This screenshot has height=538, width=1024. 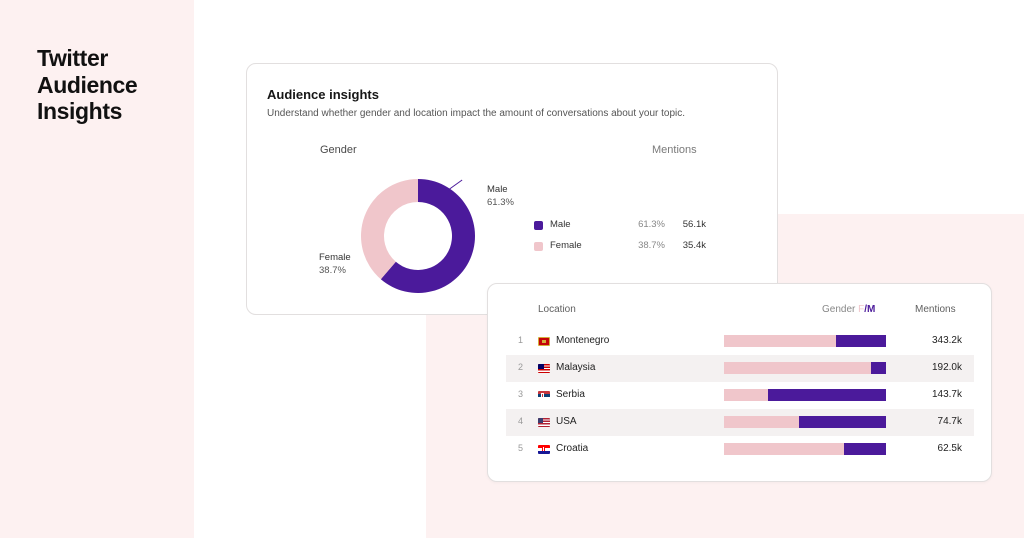 What do you see at coordinates (949, 421) in the screenshot?
I see `row-mentions: 74.7k` at bounding box center [949, 421].